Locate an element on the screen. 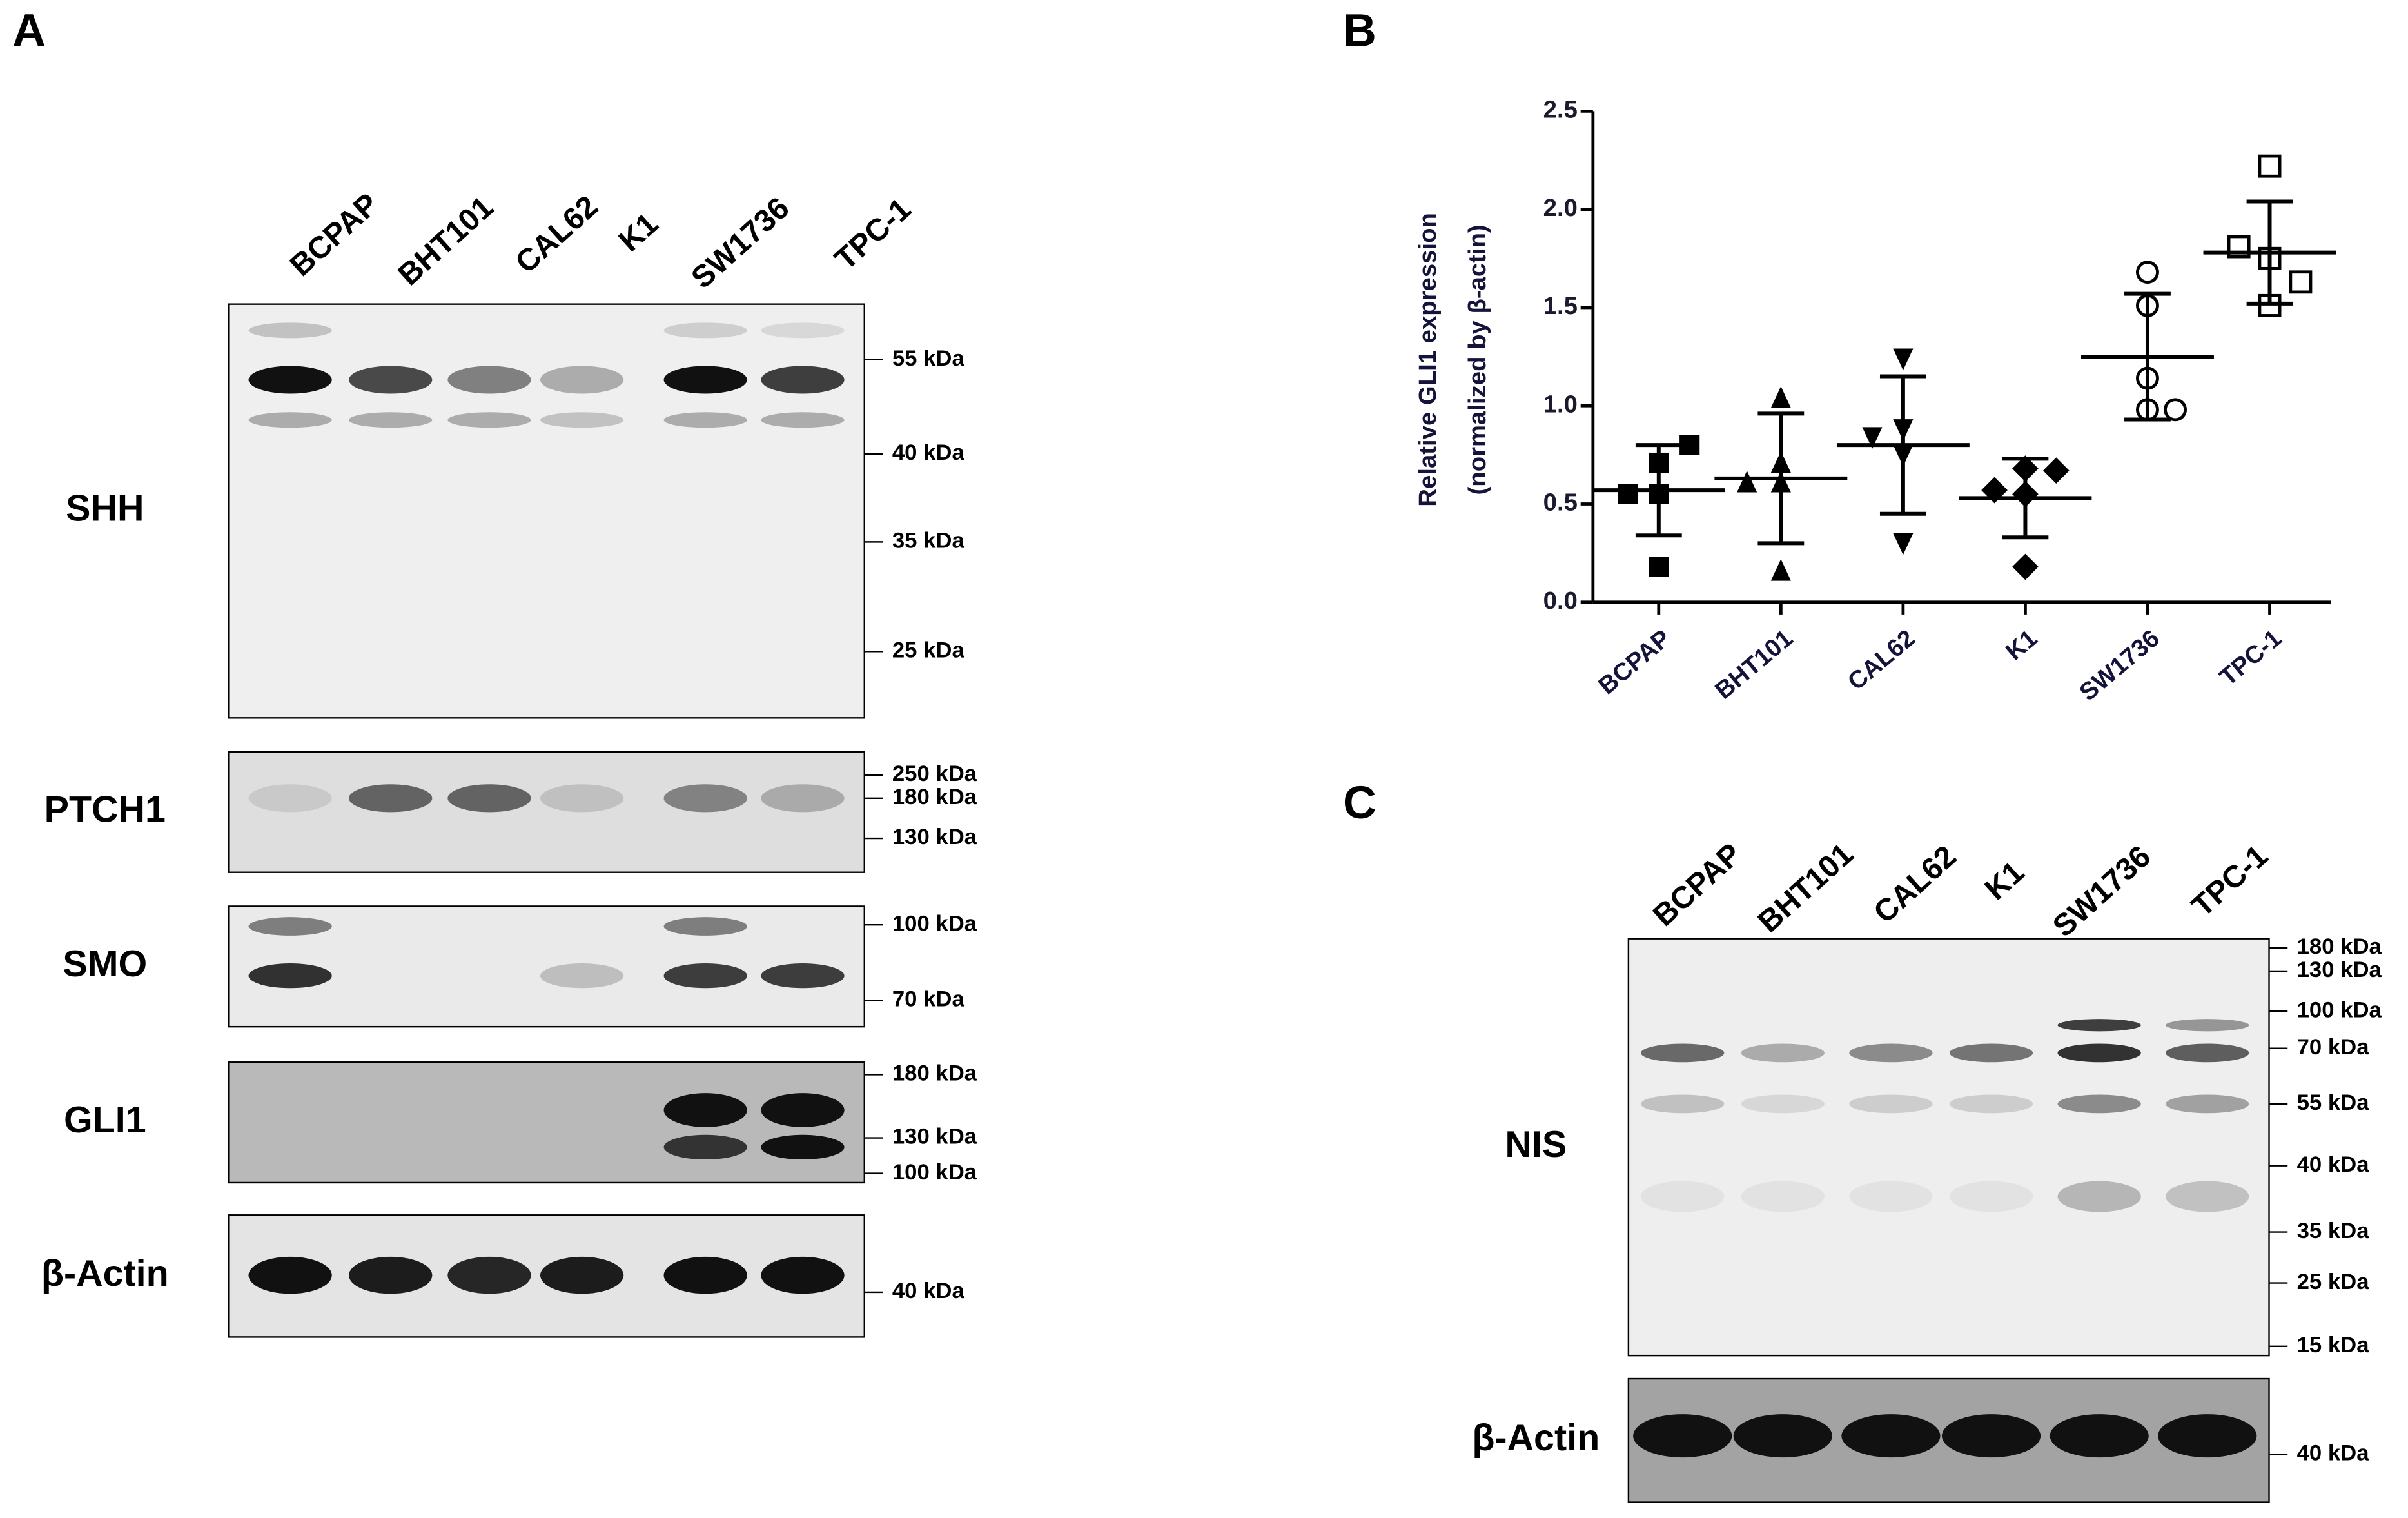 This screenshot has height=1518, width=2408. y-tick-label: 1.5 is located at coordinates (1560, 306).